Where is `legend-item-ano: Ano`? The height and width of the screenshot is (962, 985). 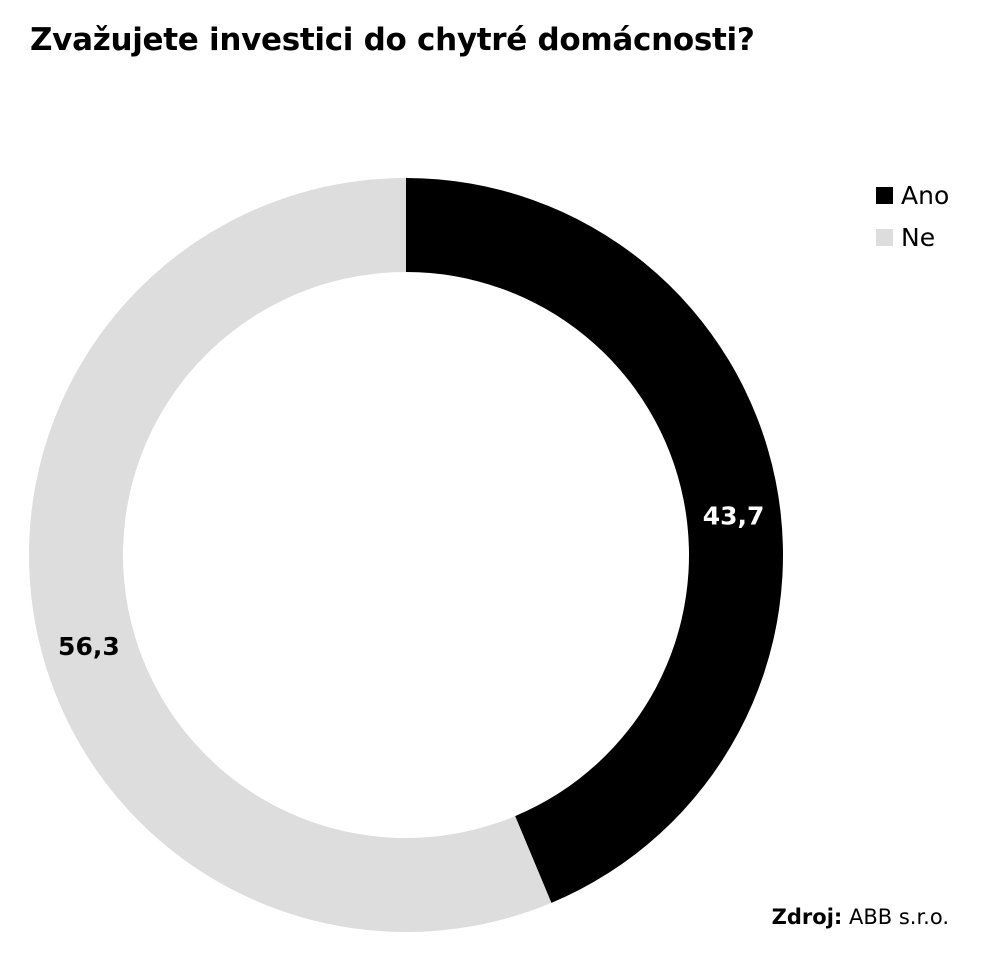
legend-item-ano: Ano is located at coordinates (926, 195).